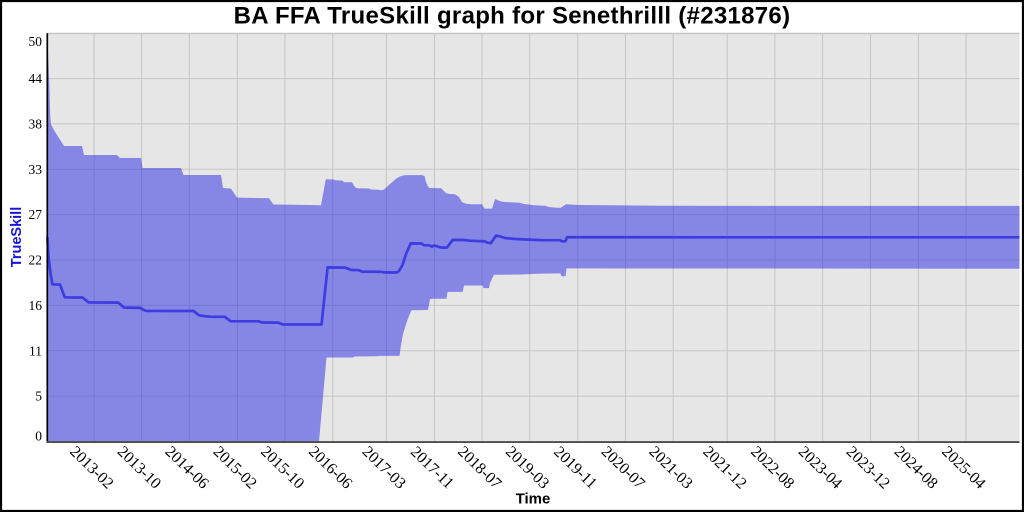  I want to click on svg-text: TrueSkill, so click(17, 237).